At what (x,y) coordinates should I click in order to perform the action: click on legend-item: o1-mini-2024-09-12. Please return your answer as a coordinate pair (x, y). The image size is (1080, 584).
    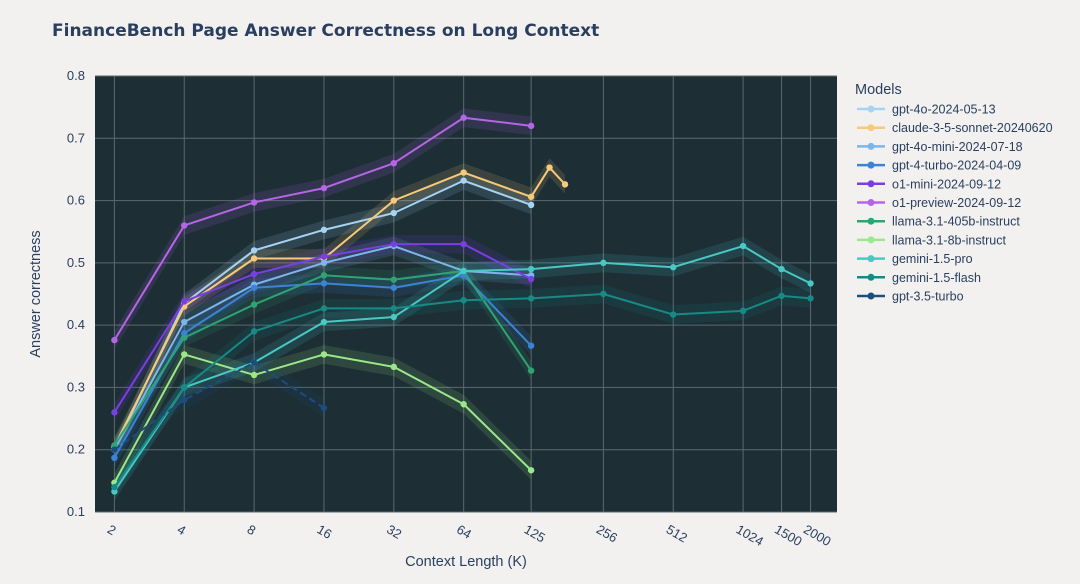
    Looking at the image, I should click on (929, 184).